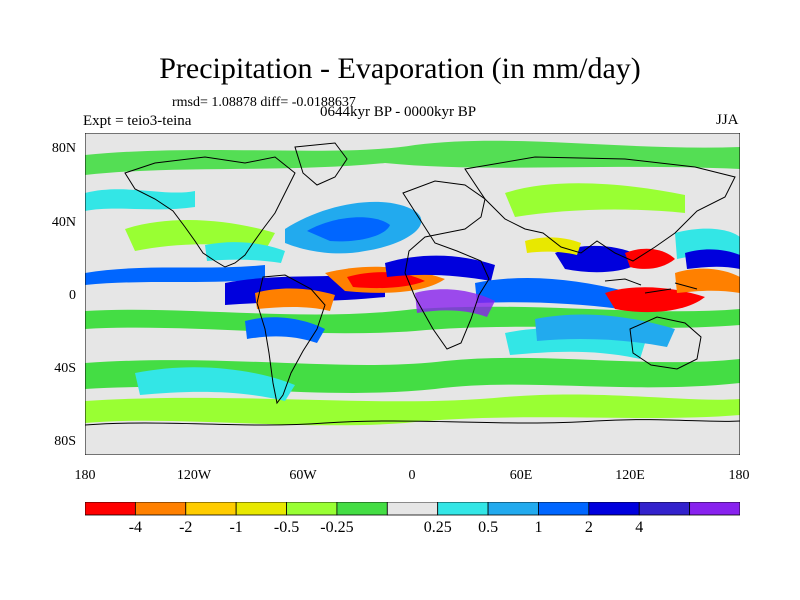 This screenshot has width=800, height=600. Describe the element at coordinates (727, 120) in the screenshot. I see `season-label: JJA` at that location.